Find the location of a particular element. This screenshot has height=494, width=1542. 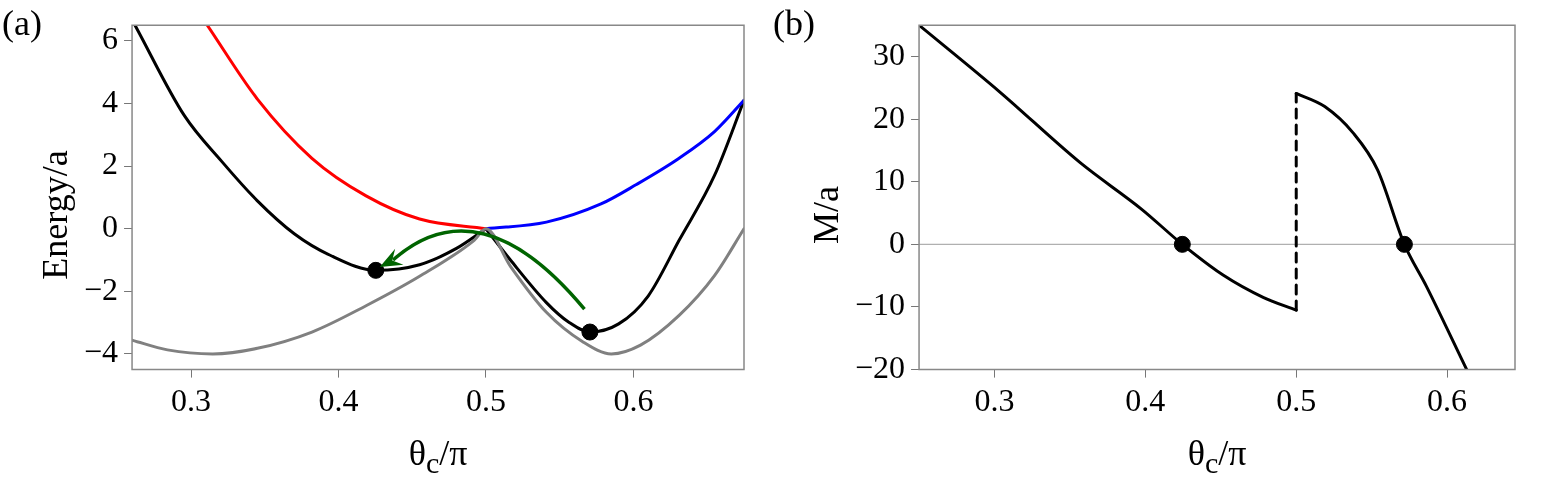

chart-title: (b) is located at coordinates (794, 23).